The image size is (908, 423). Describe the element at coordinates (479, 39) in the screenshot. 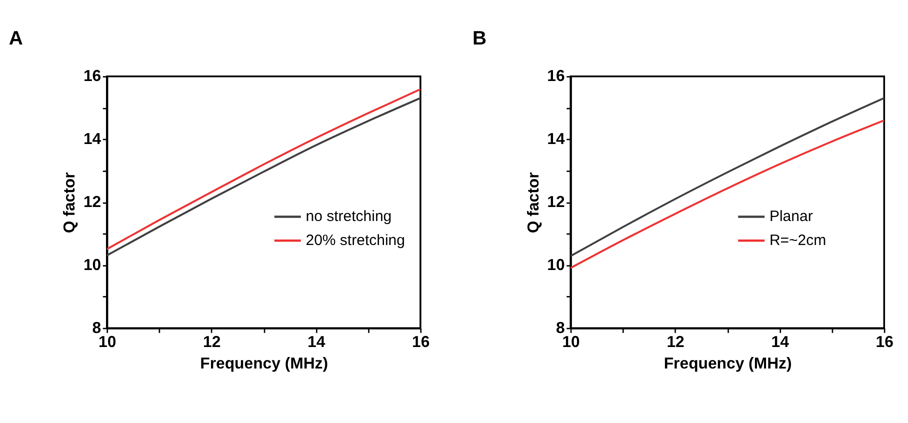

I see `chart-title: B` at that location.